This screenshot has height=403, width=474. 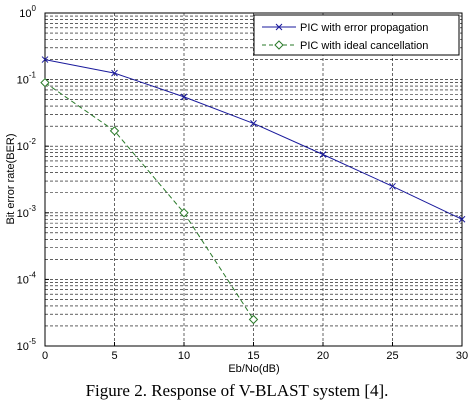 What do you see at coordinates (27, 278) in the screenshot?
I see `y-tick-label: 10⁻⁴` at bounding box center [27, 278].